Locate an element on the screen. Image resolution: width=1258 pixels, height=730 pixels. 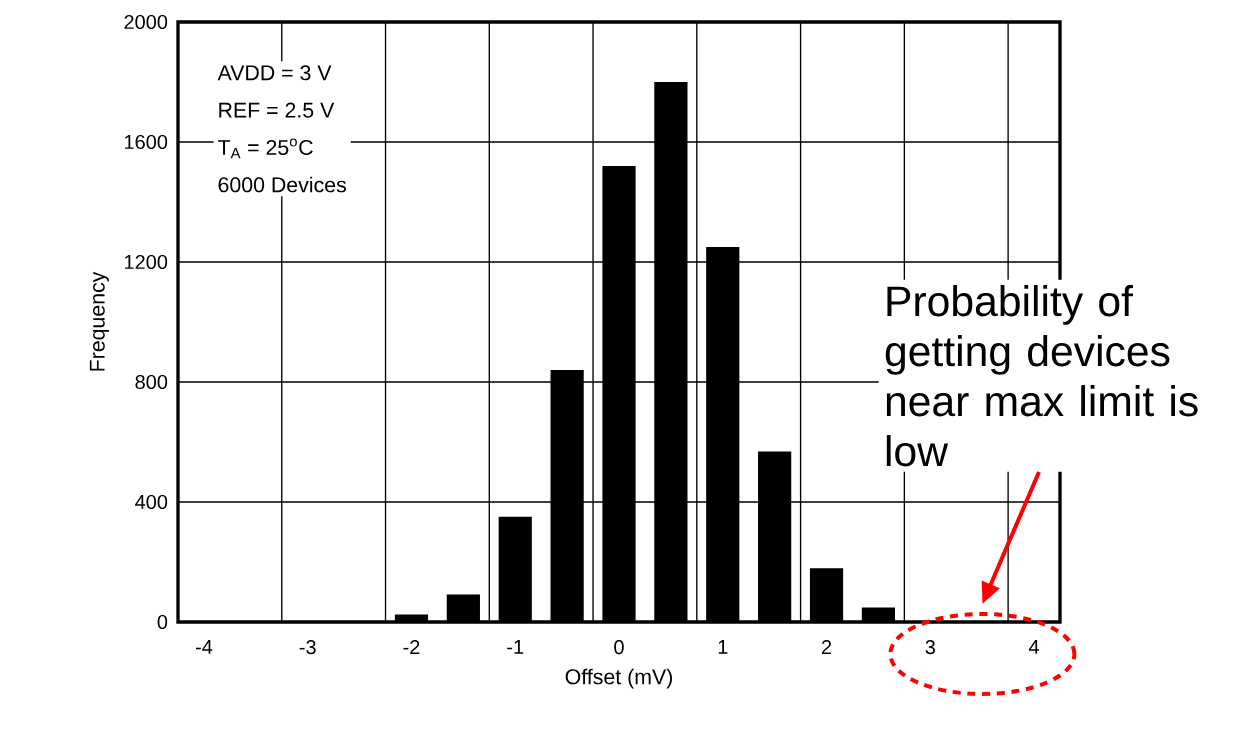
y-tick-label: 2000 is located at coordinates (146, 22).